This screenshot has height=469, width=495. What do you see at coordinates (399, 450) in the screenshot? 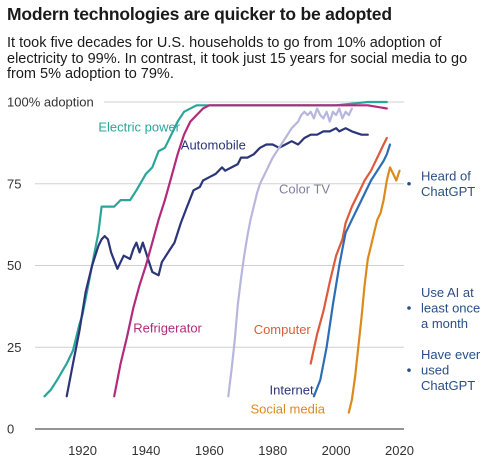
I see `x-tick-label-2020: 2020` at bounding box center [399, 450].